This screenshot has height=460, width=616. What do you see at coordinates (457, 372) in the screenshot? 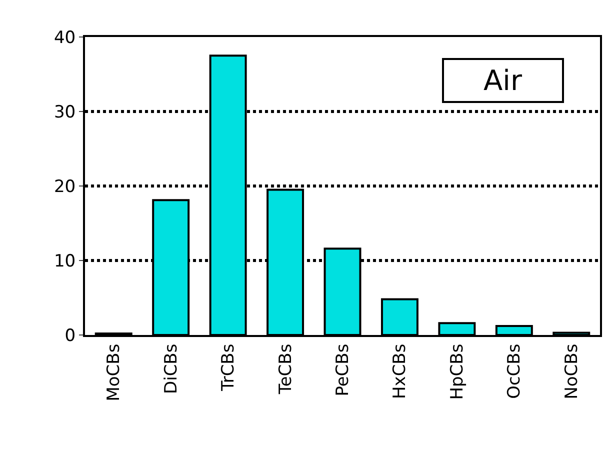
I see `x-tick-label: HpCBs` at bounding box center [457, 372].